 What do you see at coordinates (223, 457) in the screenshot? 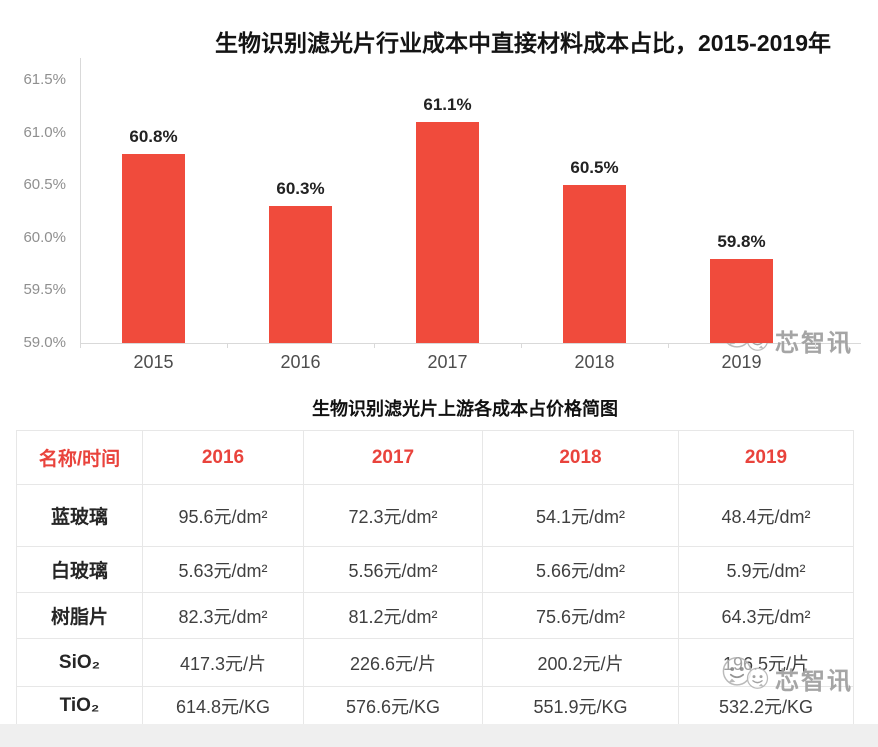
I see `header-cell-year: 2016` at bounding box center [223, 457].